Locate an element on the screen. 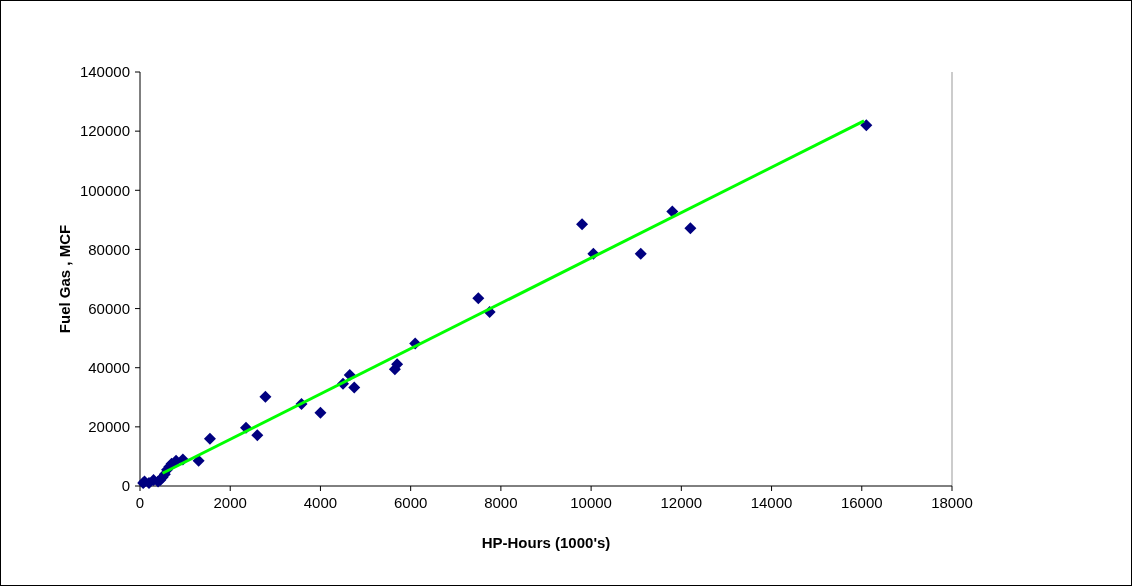 This screenshot has height=586, width=1132. x-tick-label: 18000 is located at coordinates (952, 502).